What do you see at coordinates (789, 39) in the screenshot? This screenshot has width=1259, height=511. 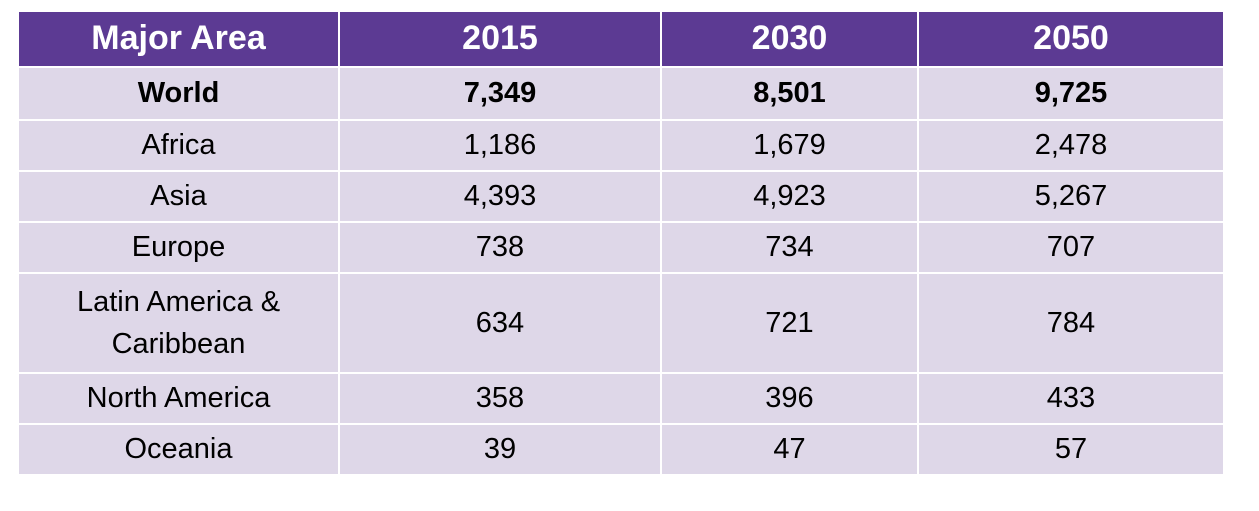 I see `header-cell: 2030` at bounding box center [789, 39].